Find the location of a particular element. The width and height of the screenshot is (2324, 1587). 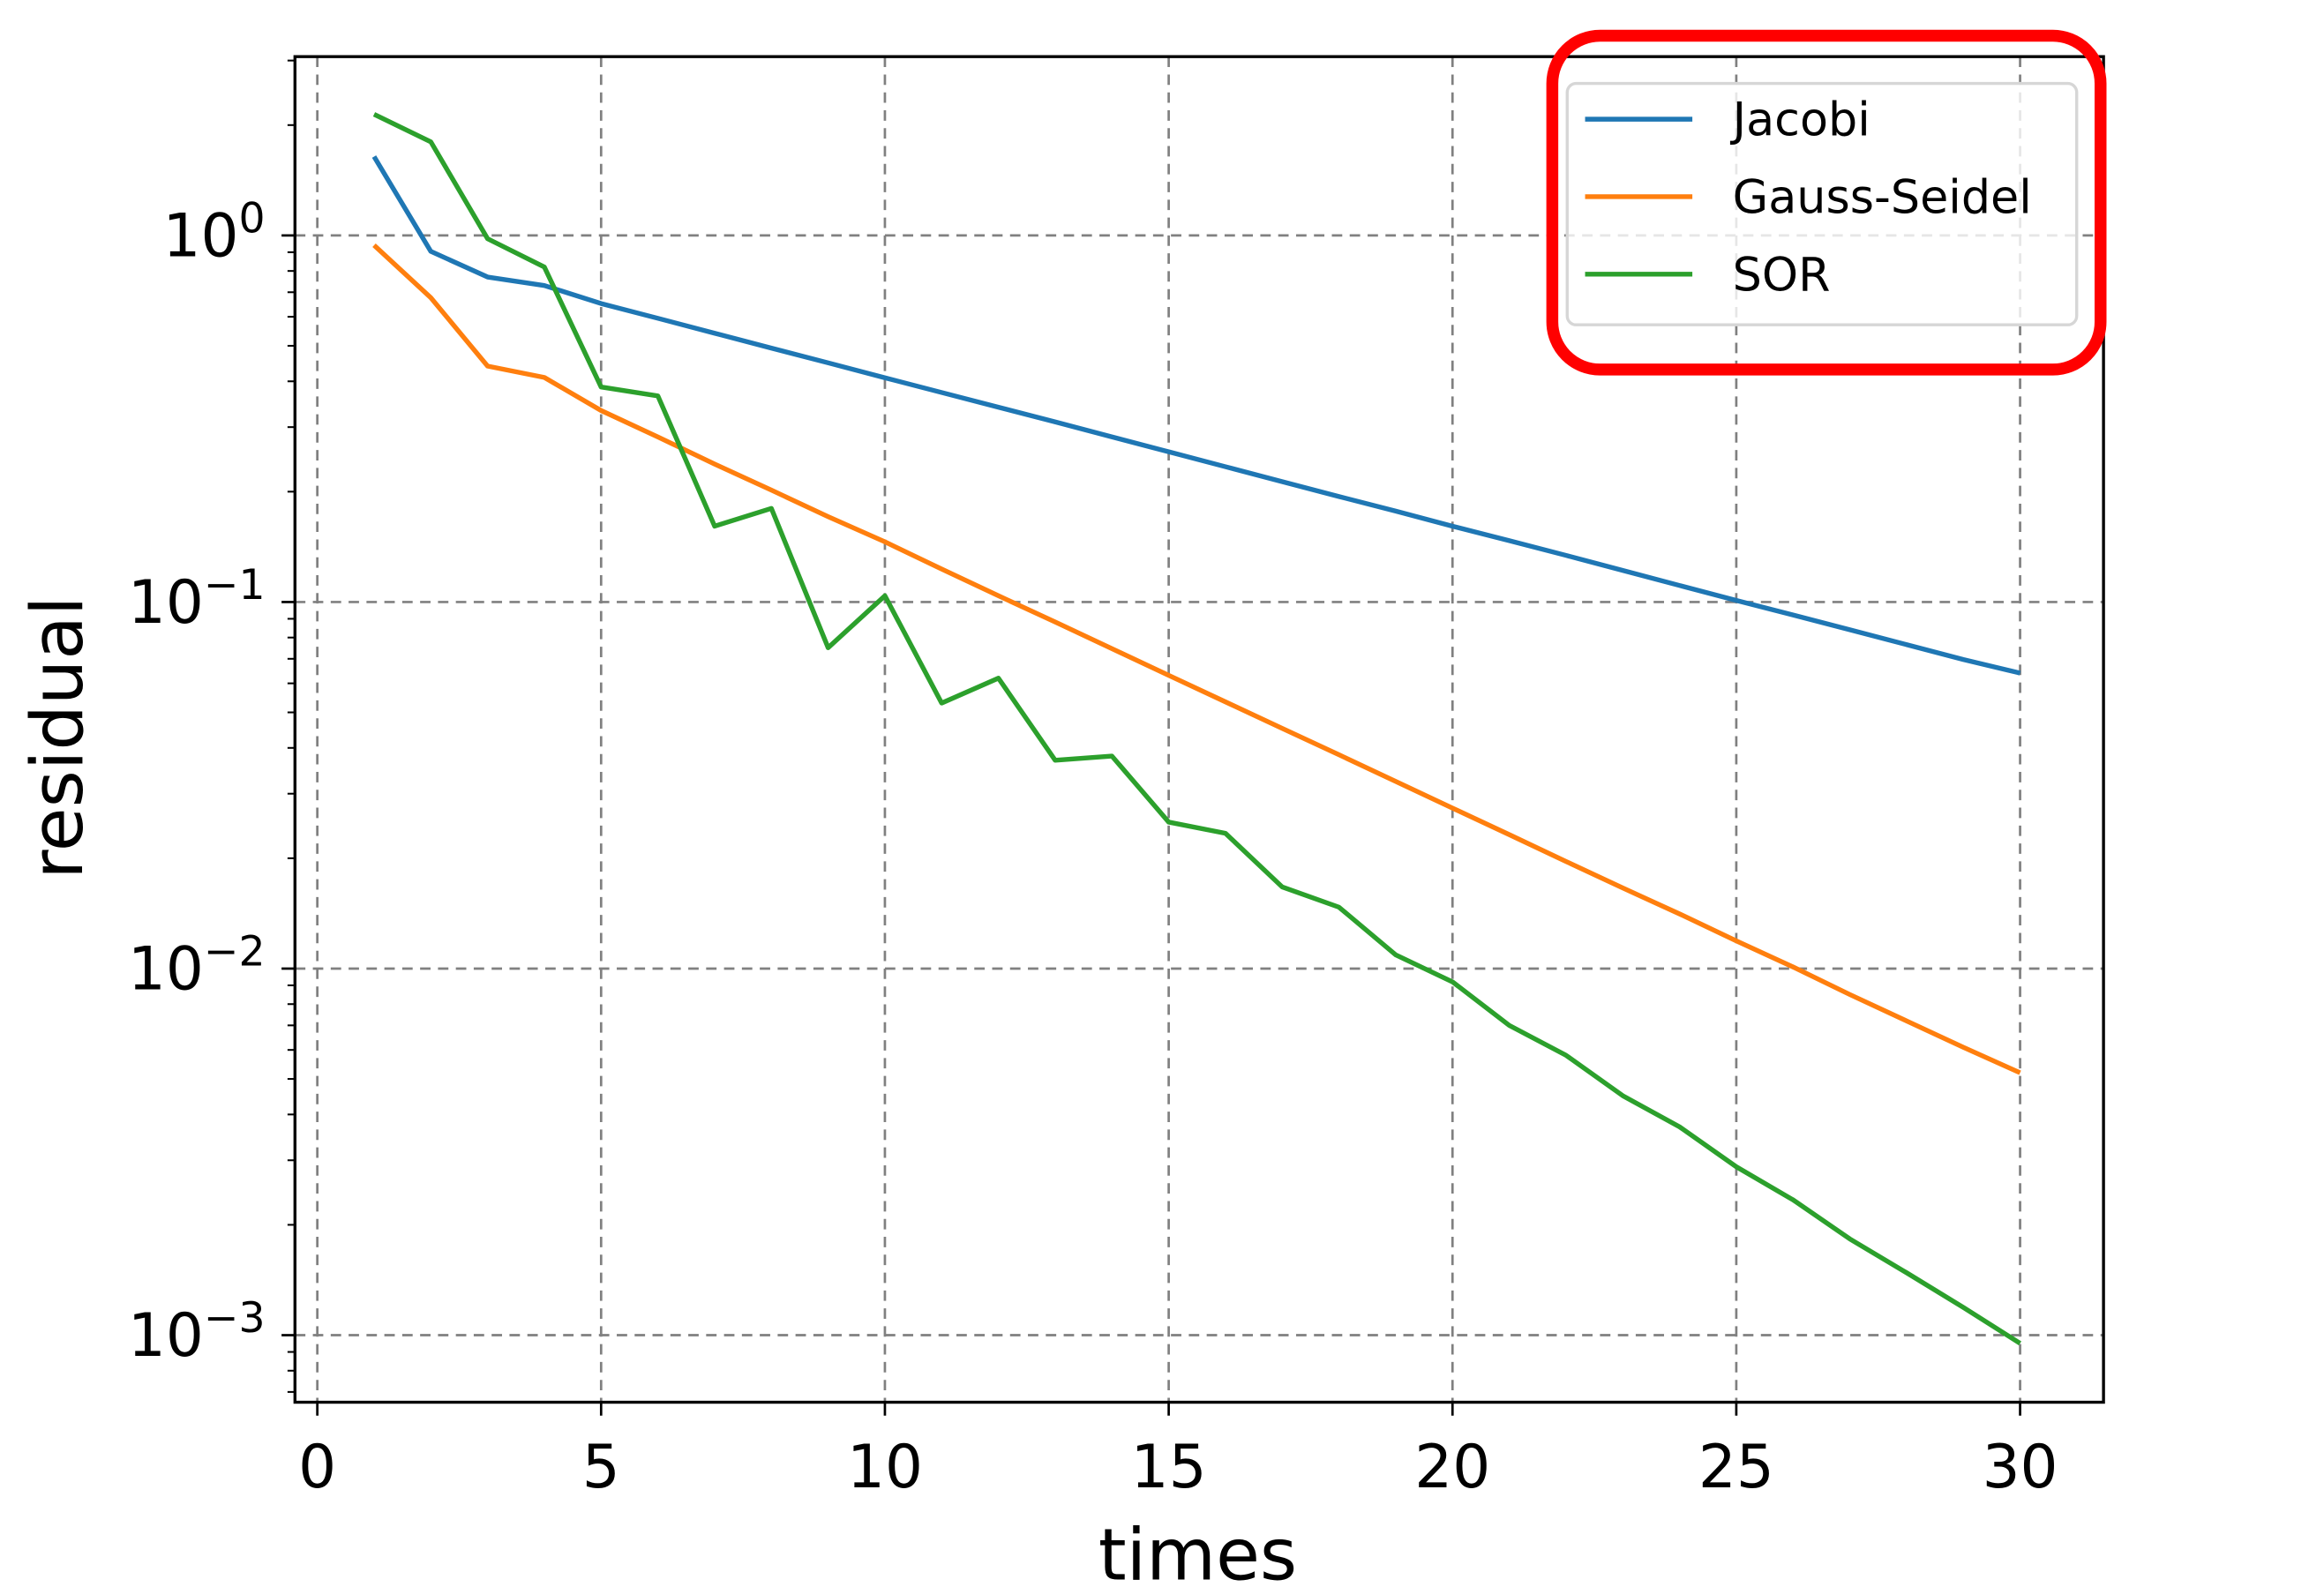

x-axis-label: times is located at coordinates (1197, 1551).